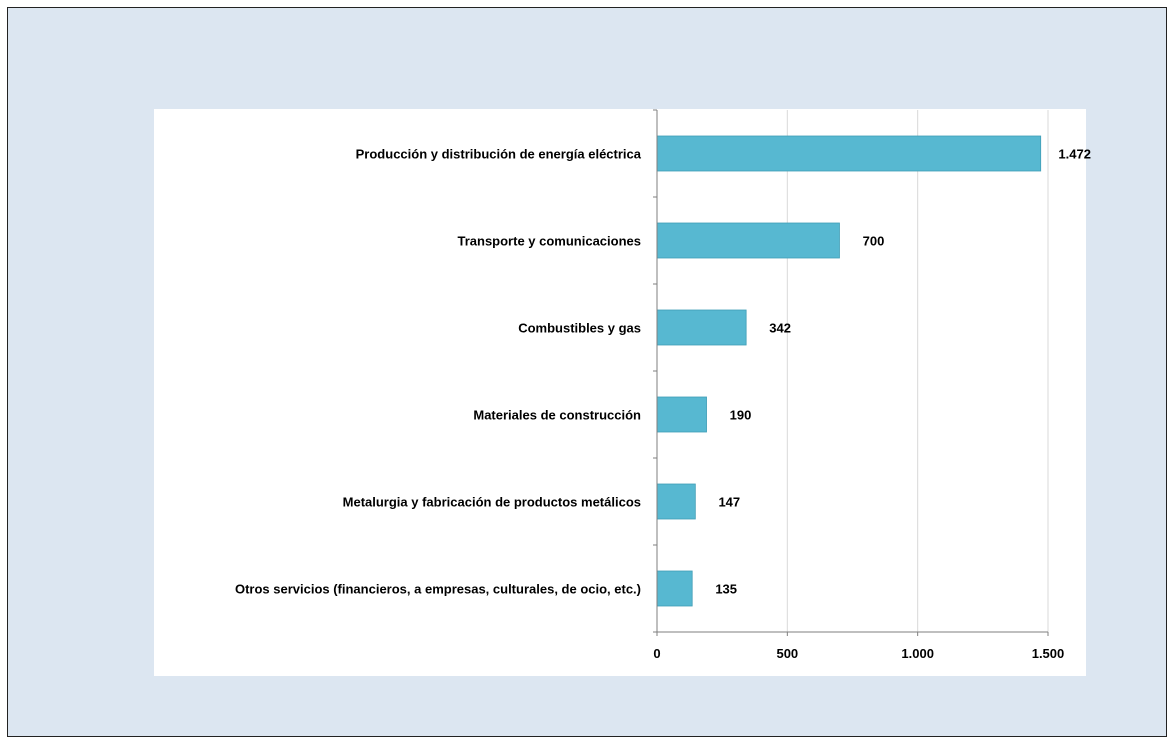  I want to click on x-tick-label-0: 0, so click(656, 653).